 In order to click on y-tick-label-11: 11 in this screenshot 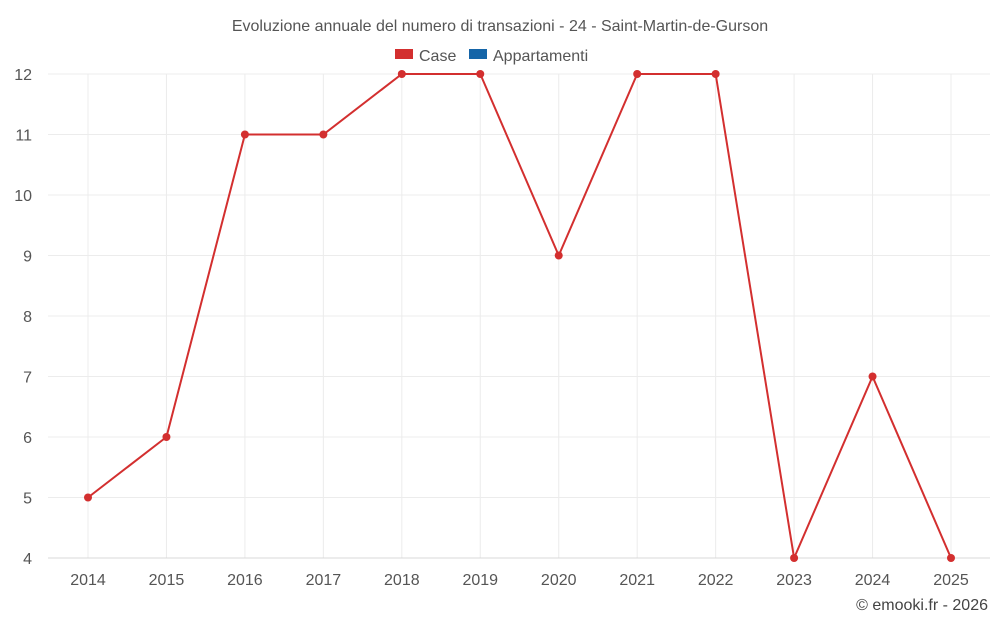, I will do `click(23, 136)`.